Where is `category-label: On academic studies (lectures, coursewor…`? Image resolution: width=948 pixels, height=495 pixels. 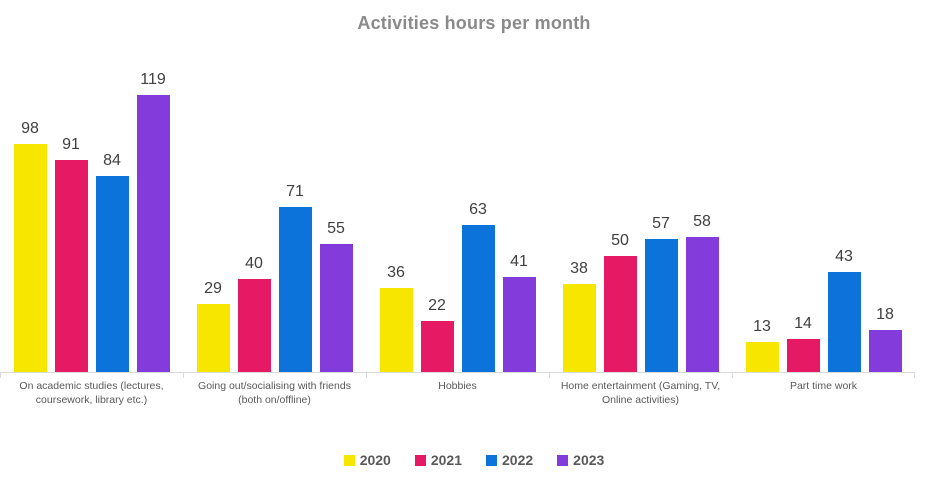
category-label: On academic studies (lectures, coursewor… is located at coordinates (91, 393).